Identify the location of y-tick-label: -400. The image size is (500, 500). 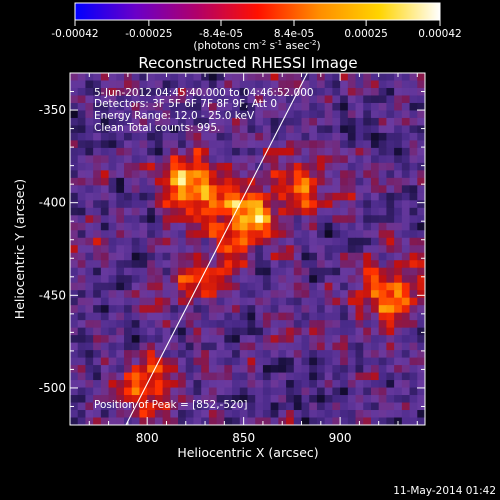
(52, 203).